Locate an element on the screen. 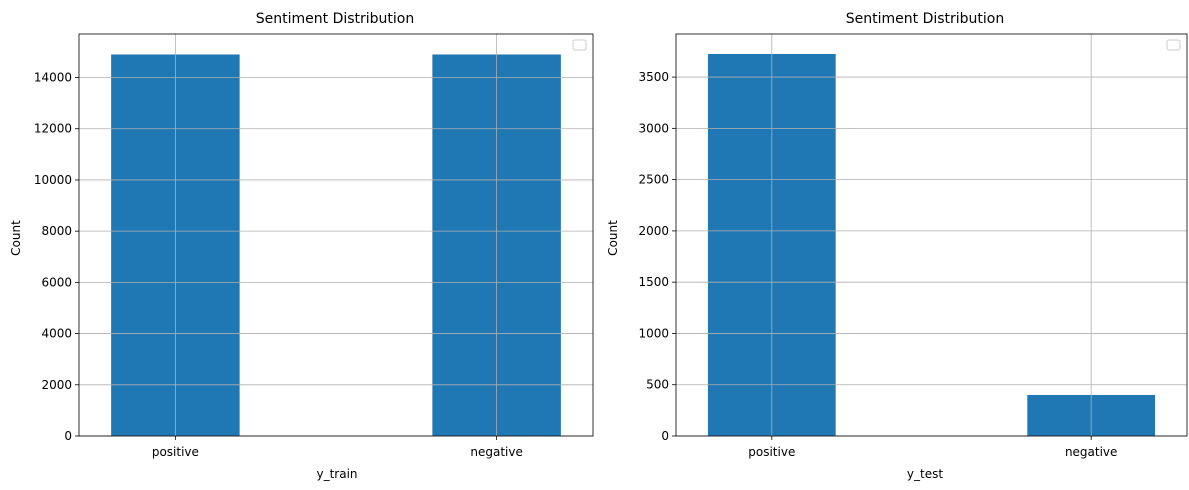 The height and width of the screenshot is (490, 1189). y-tick-label: 3500 is located at coordinates (653, 77).